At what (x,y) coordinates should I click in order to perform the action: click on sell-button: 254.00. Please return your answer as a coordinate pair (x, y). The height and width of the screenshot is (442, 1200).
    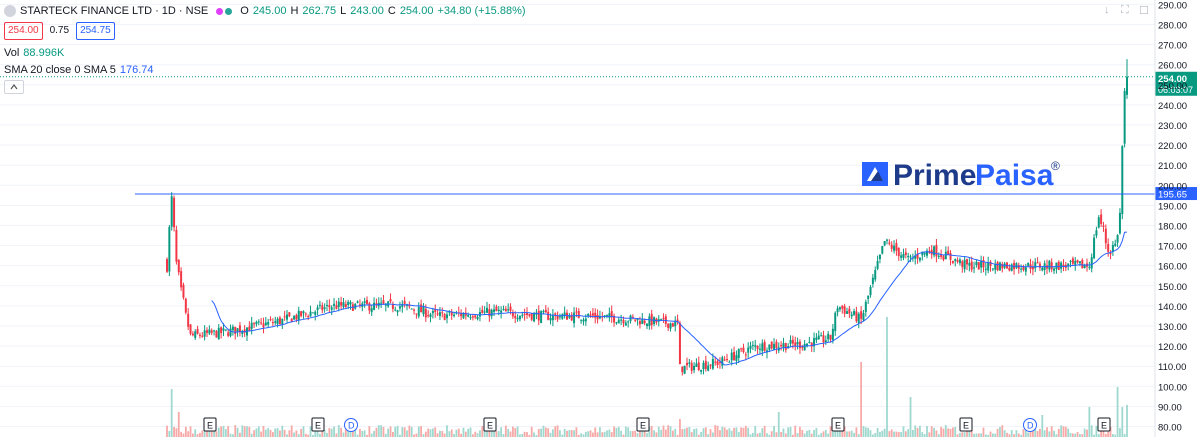
    Looking at the image, I should click on (23, 31).